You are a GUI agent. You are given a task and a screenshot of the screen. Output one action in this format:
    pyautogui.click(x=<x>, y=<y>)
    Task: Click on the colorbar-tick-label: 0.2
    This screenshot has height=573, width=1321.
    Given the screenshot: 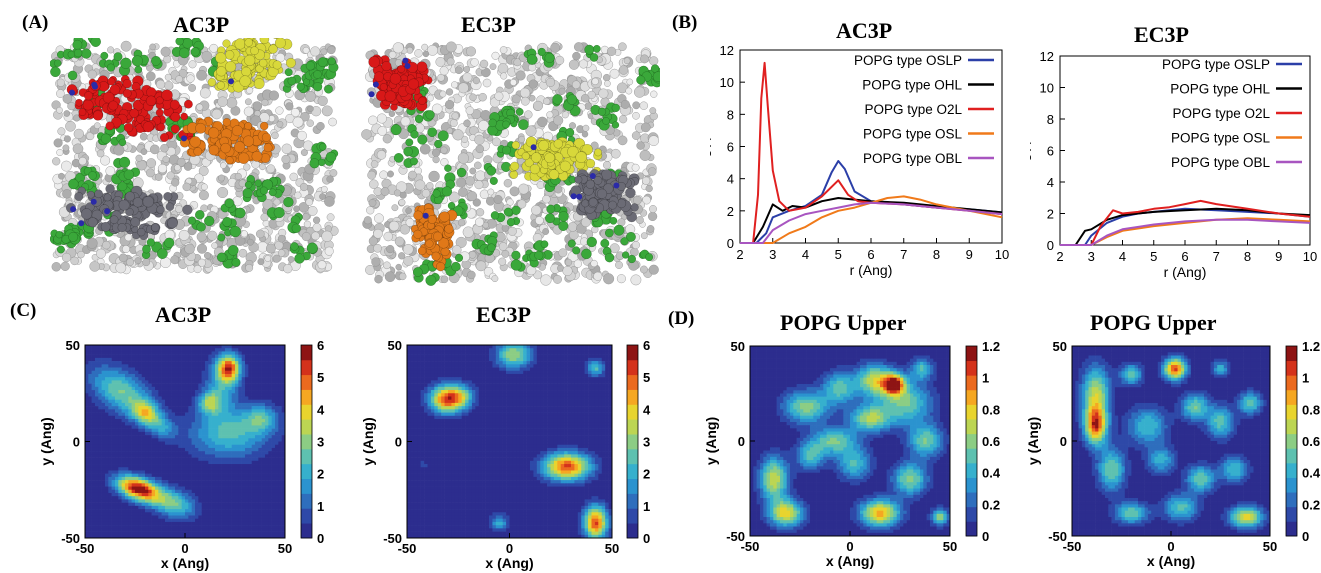 What is the action you would take?
    pyautogui.click(x=1311, y=504)
    